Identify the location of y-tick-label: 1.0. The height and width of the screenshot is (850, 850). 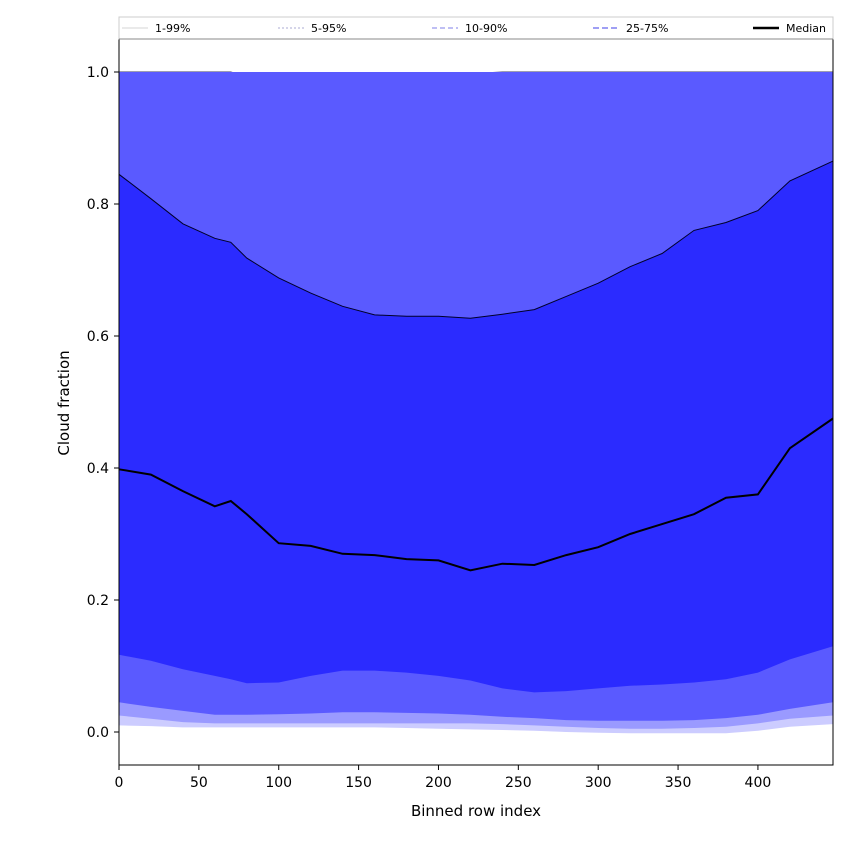
(98, 73).